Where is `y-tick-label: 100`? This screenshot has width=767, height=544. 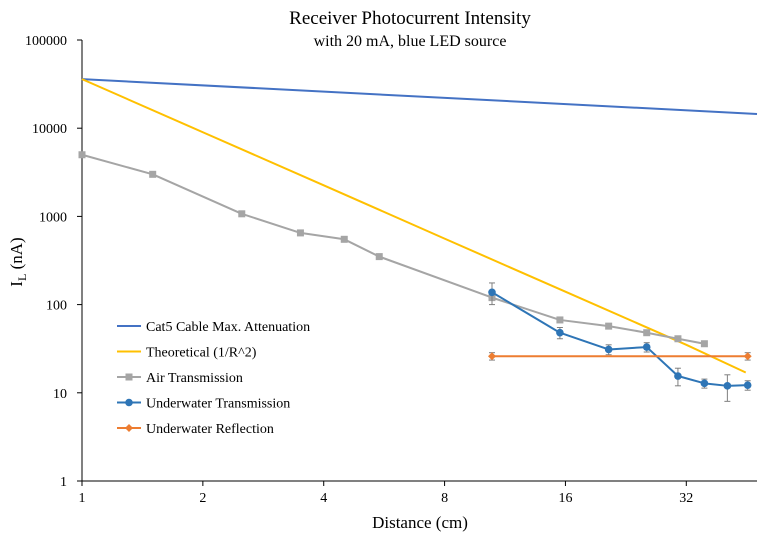 y-tick-label: 100 is located at coordinates (56, 306).